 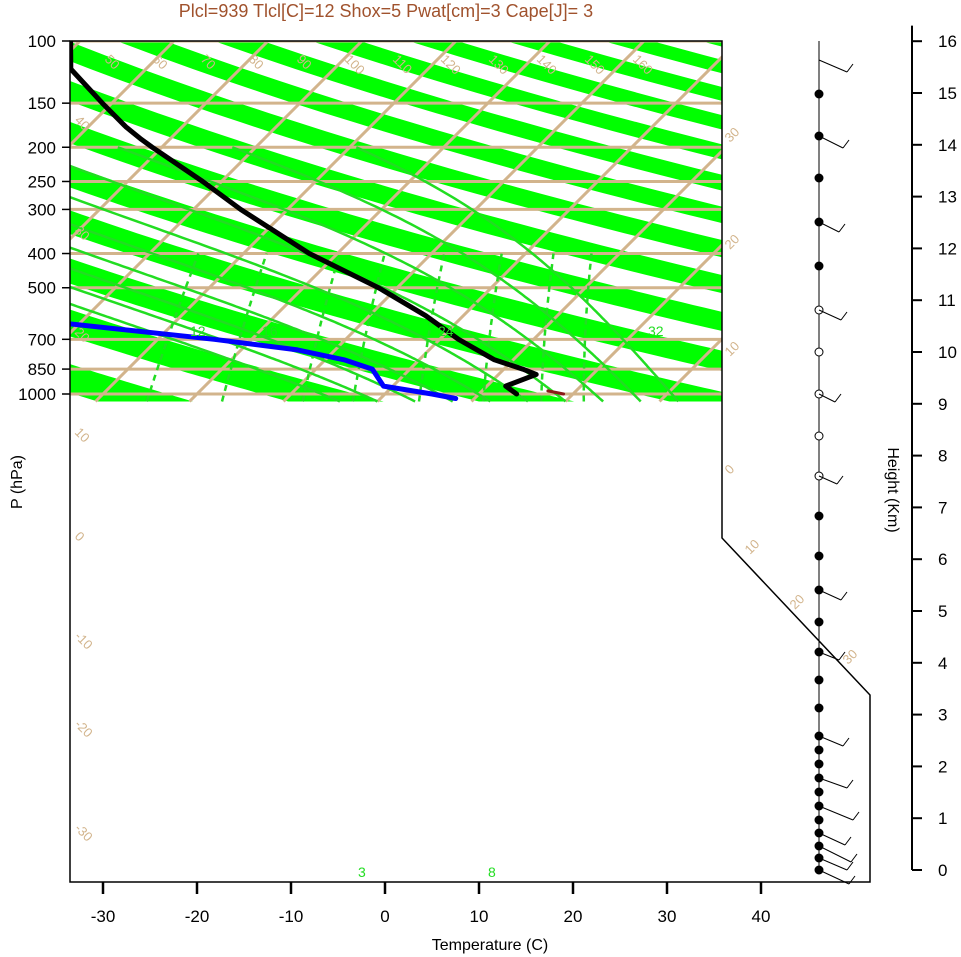 I want to click on height-tick-label: 5, so click(x=942, y=611).